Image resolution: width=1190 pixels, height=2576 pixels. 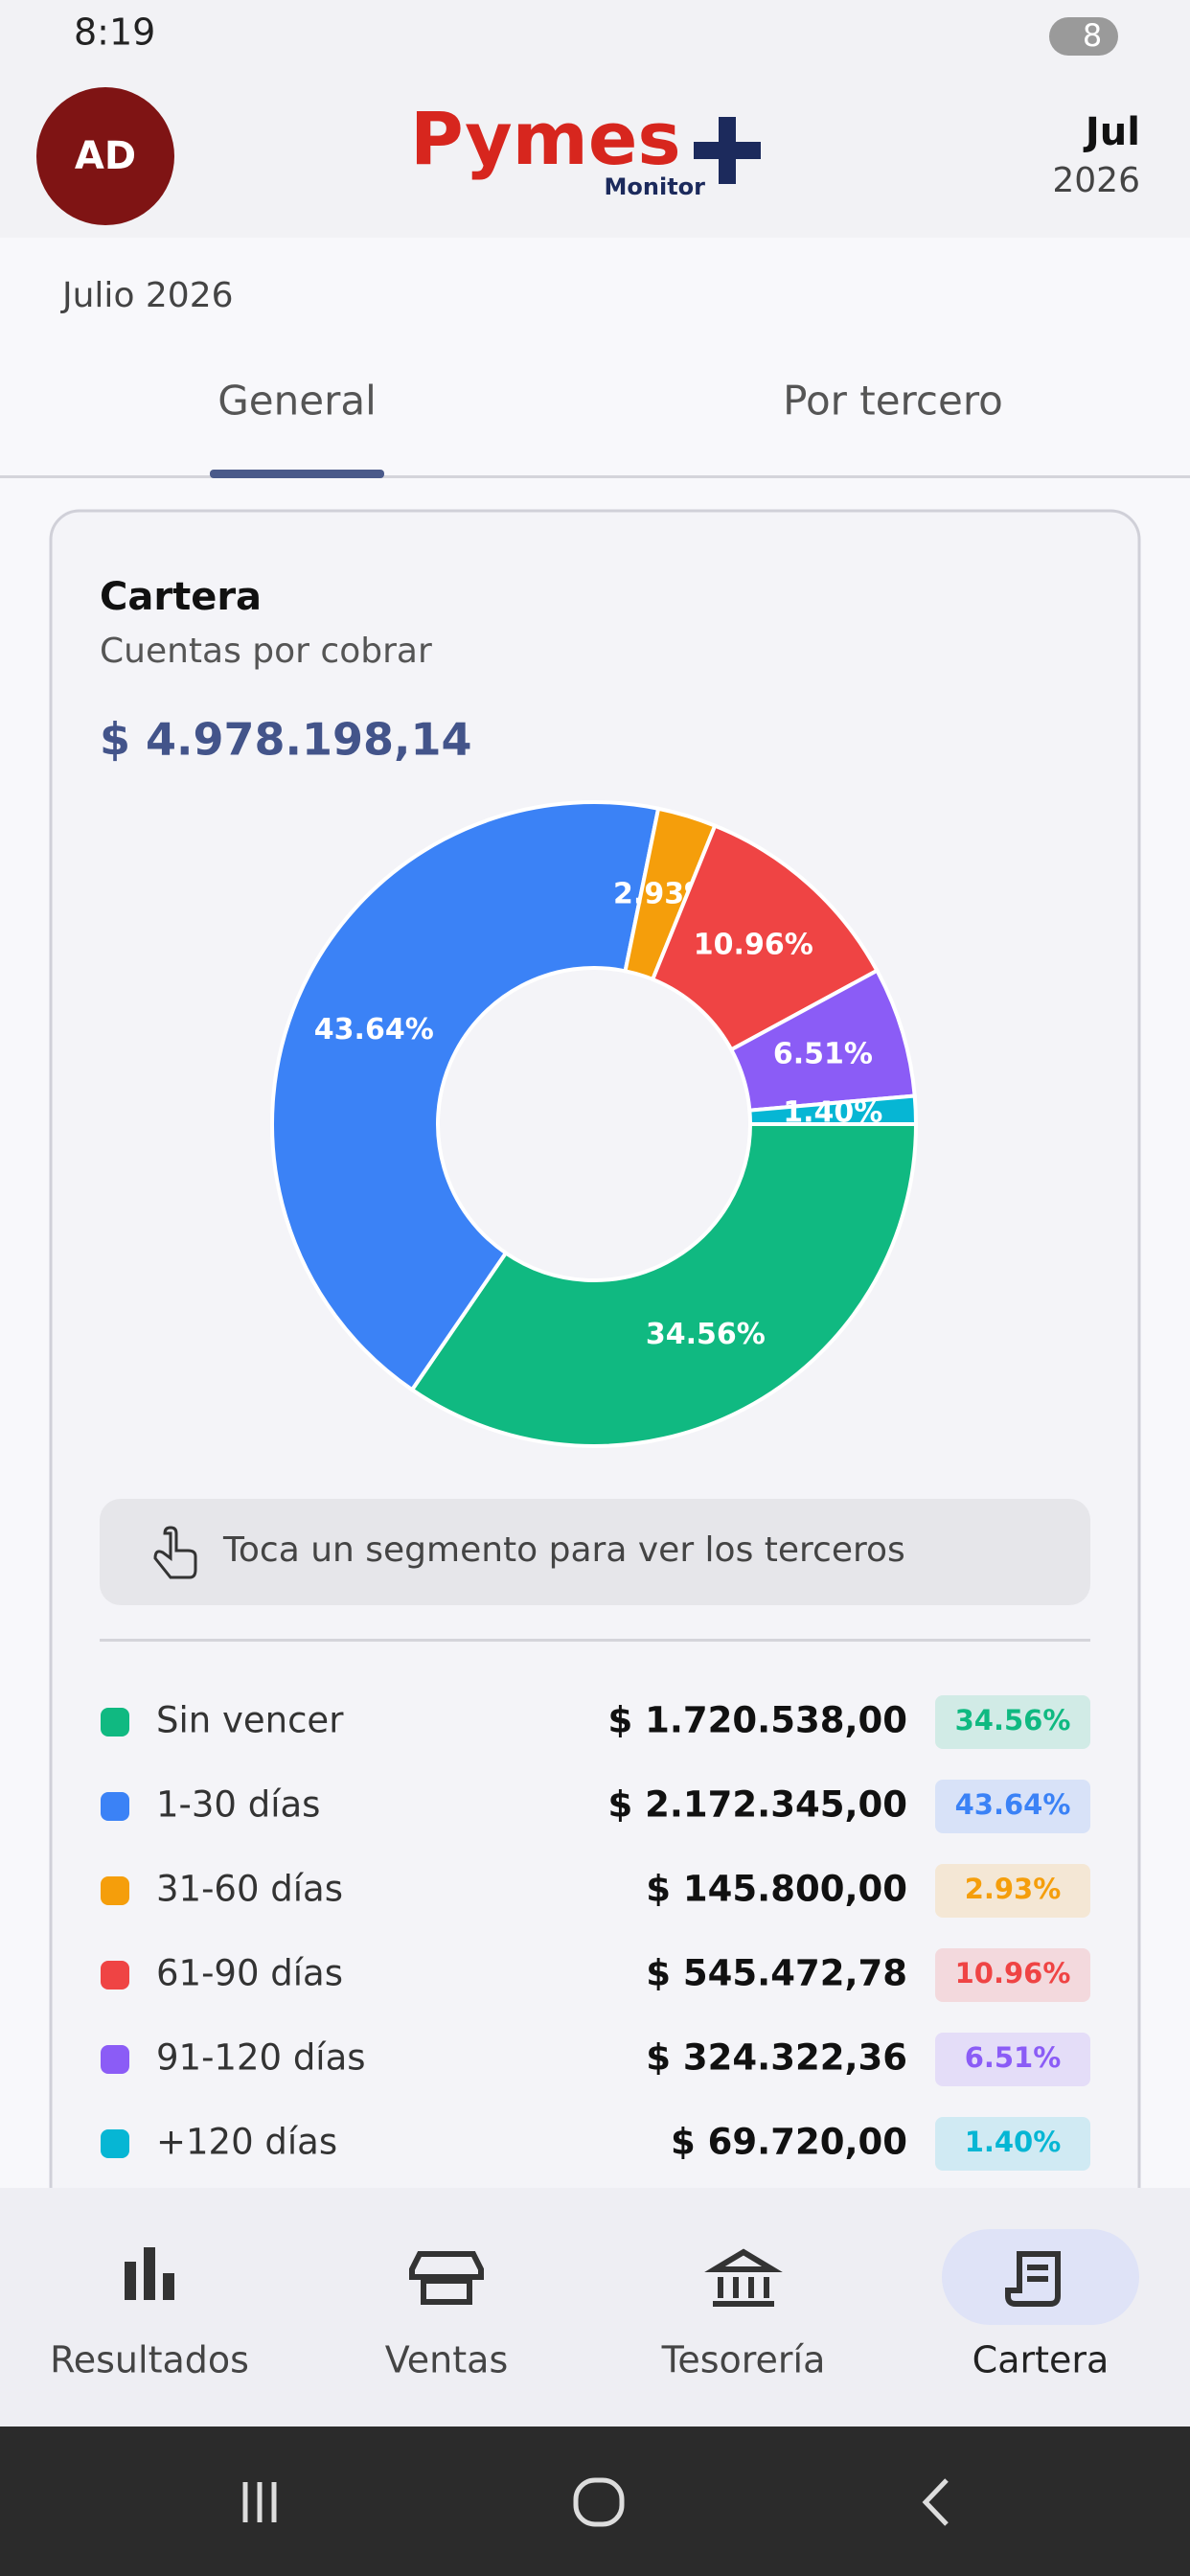 What do you see at coordinates (1041, 2360) in the screenshot?
I see `nav-label: Cartera` at bounding box center [1041, 2360].